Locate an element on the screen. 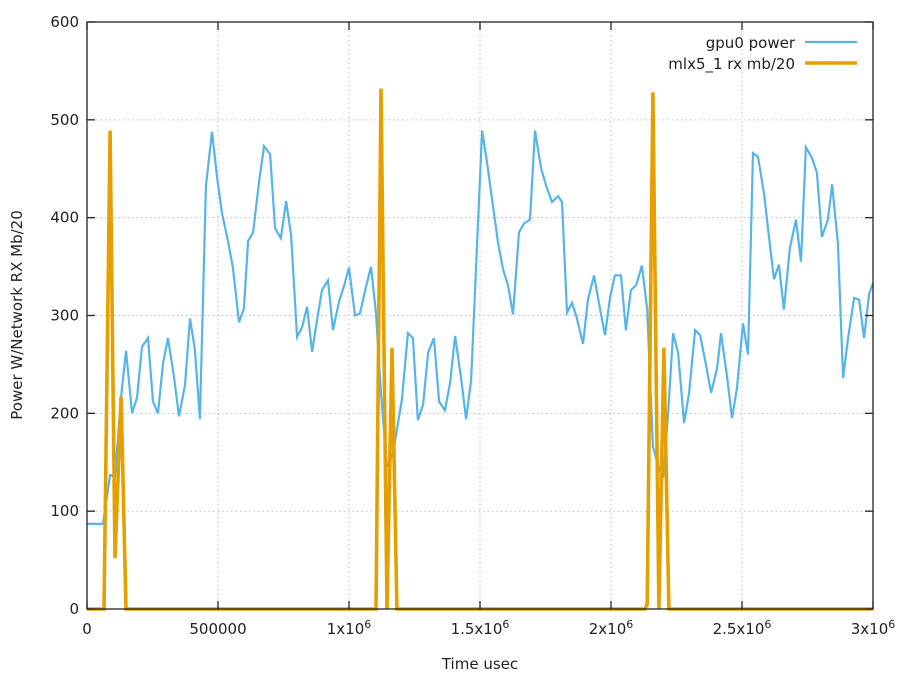 This screenshot has width=904, height=676. legend-label: gpu0 power is located at coordinates (751, 43).